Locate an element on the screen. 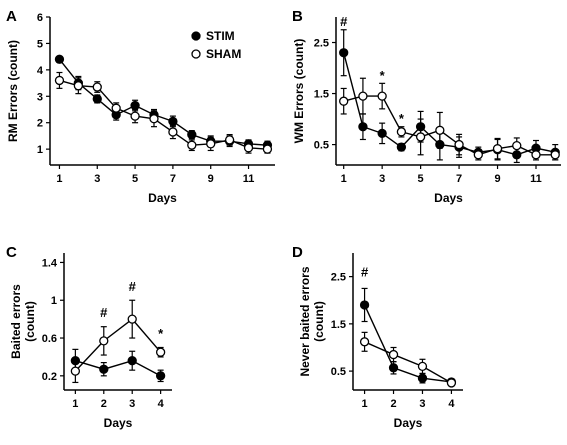  significance-marker: * is located at coordinates (402, 118).